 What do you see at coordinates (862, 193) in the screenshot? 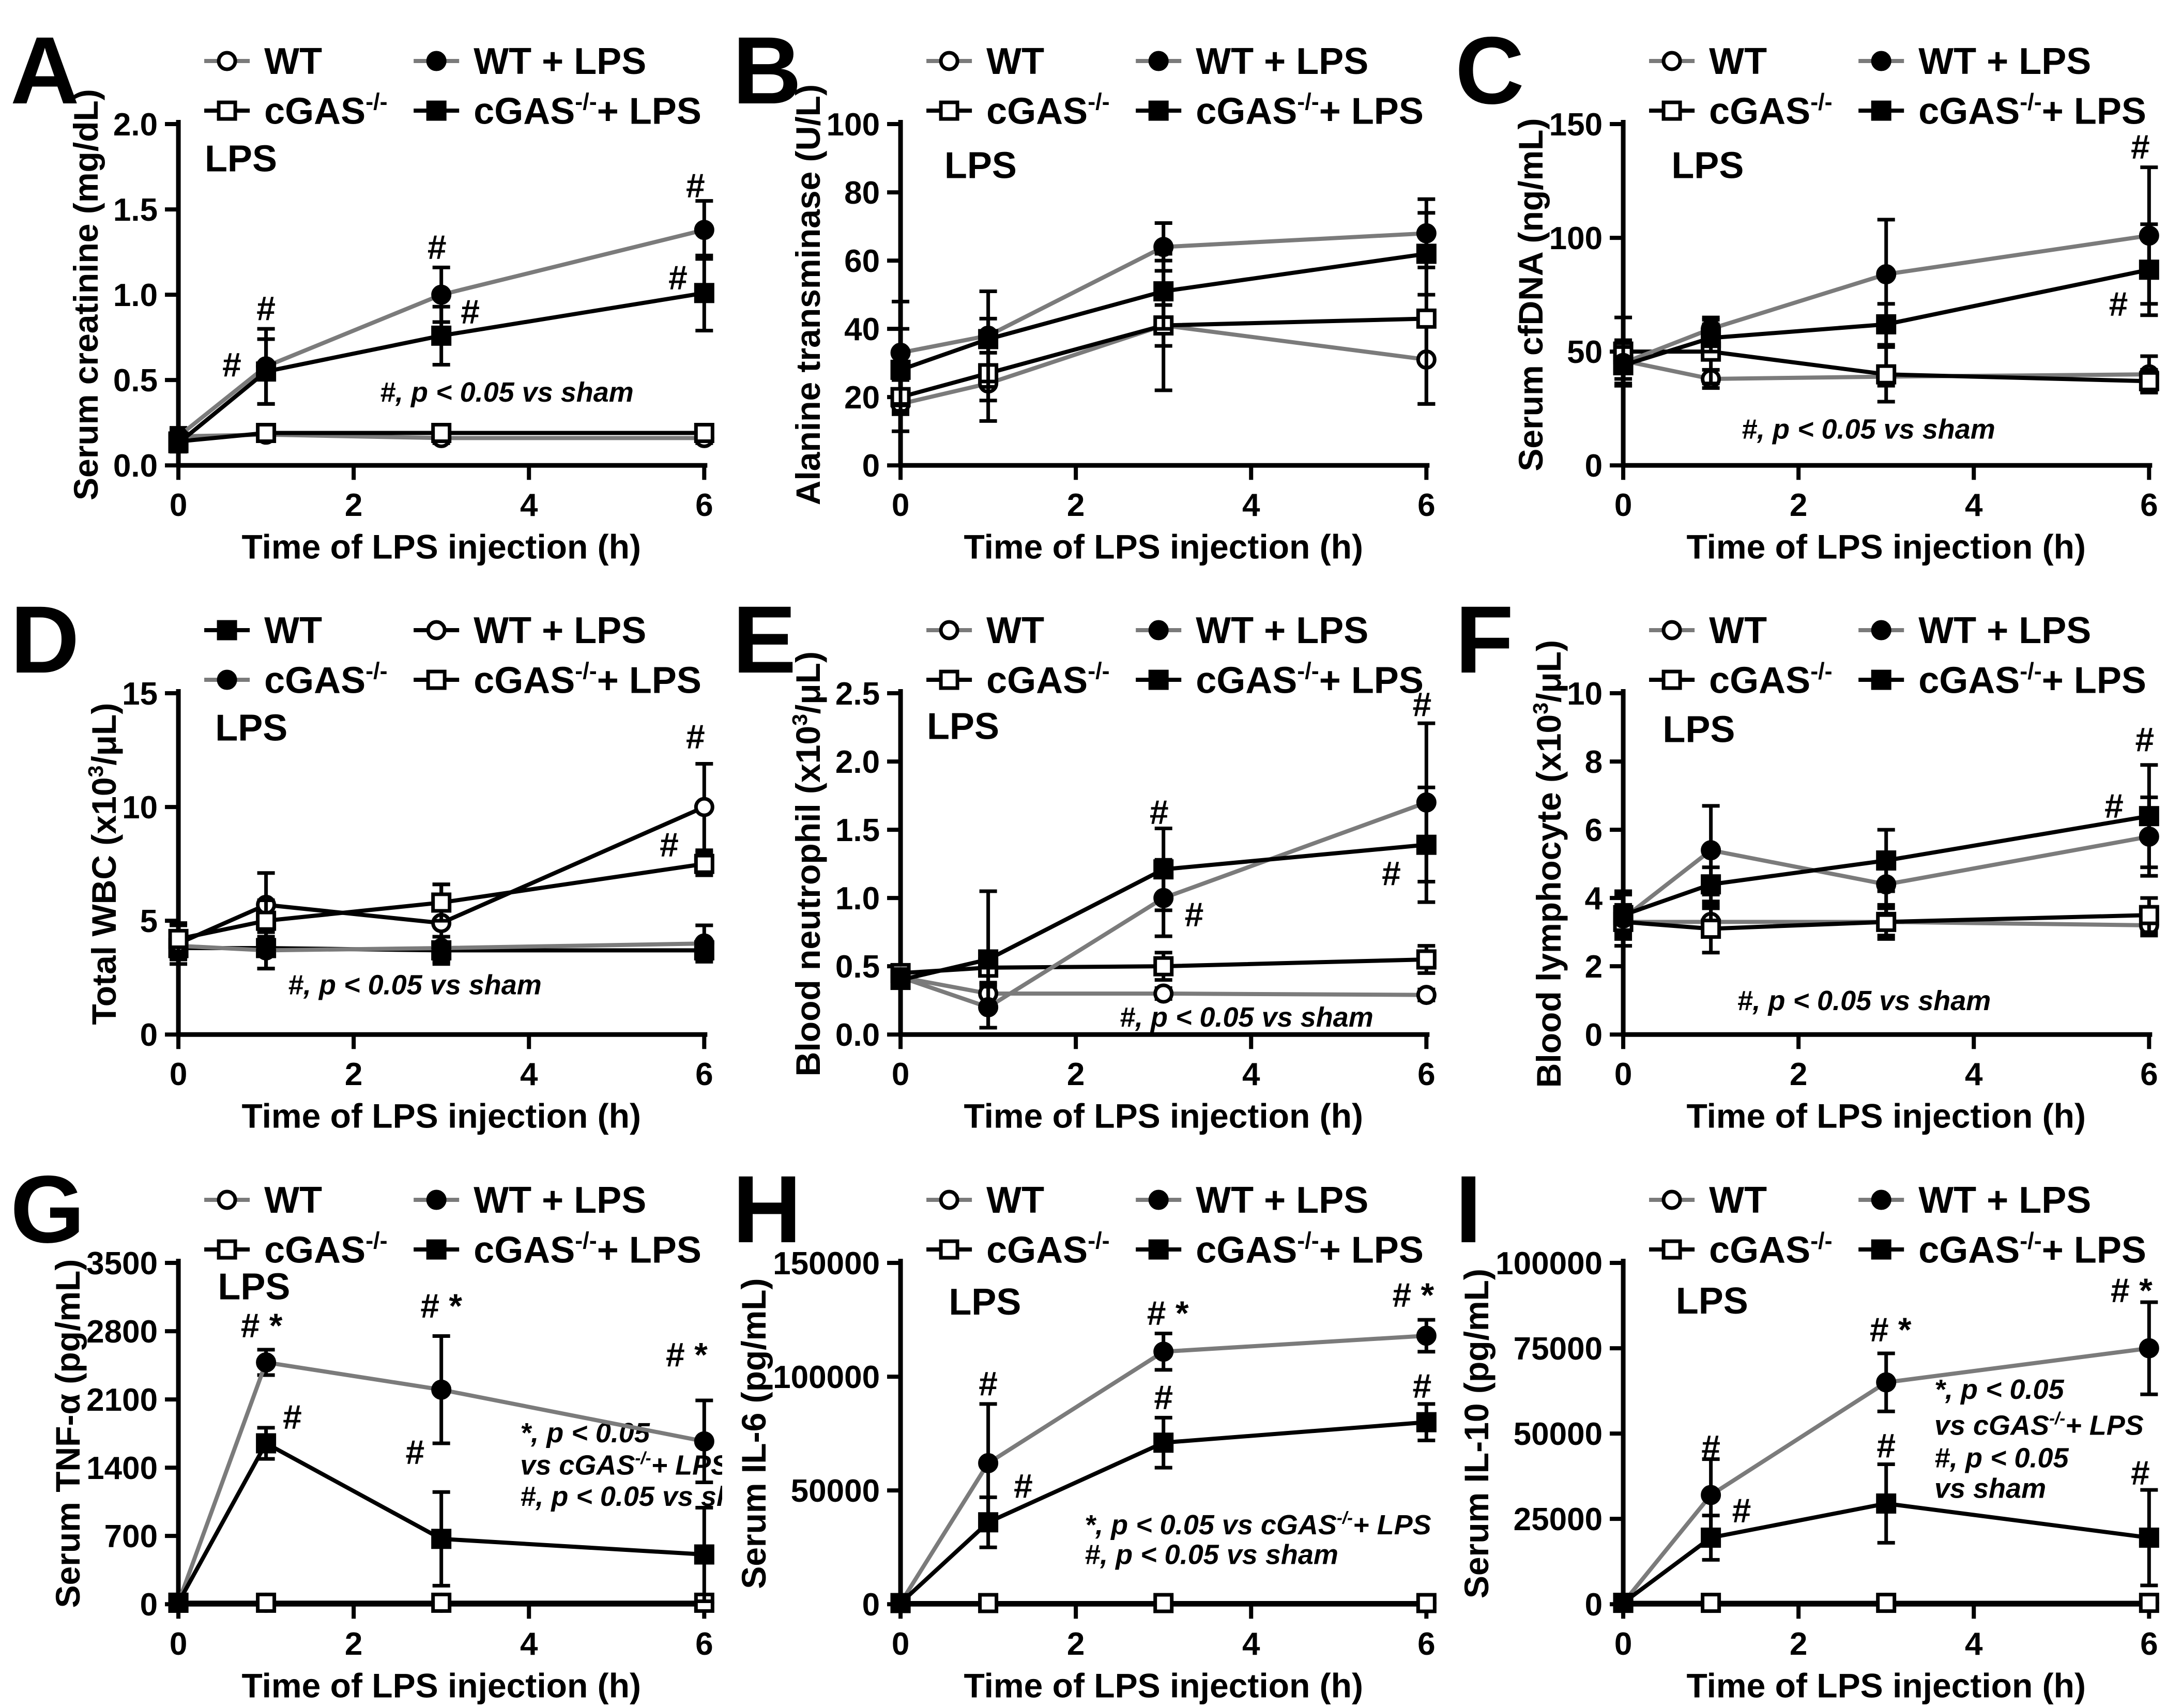
I see `text-segment: 80` at bounding box center [862, 193].